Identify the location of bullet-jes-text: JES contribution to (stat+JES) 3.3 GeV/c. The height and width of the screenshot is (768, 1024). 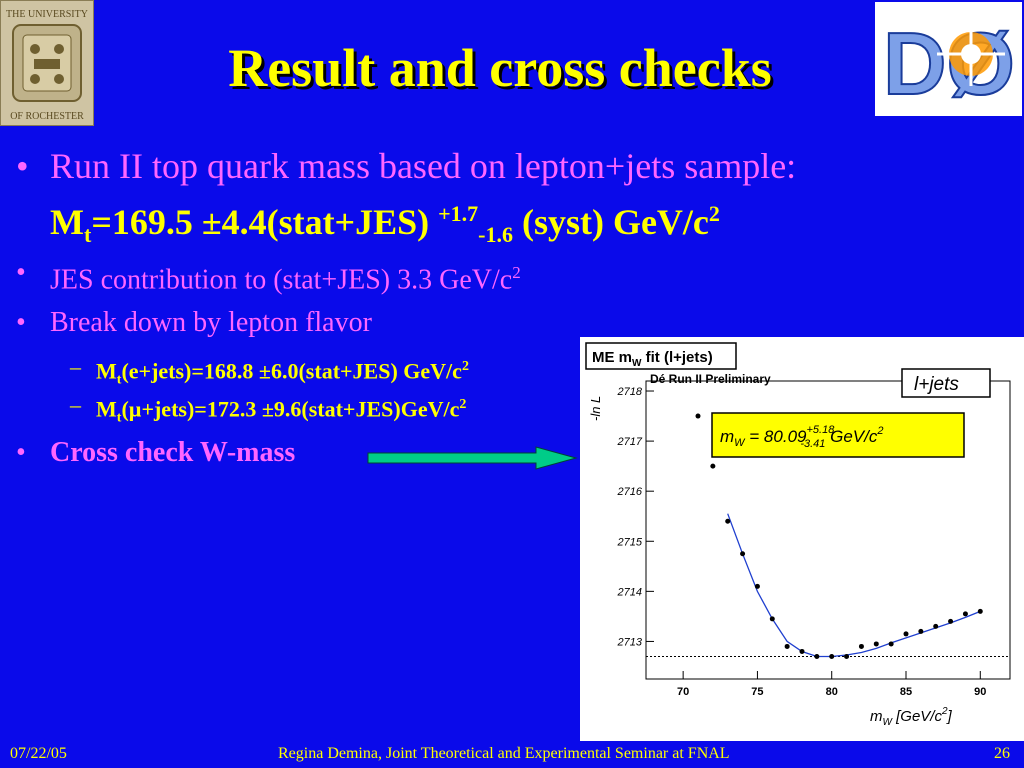
(281, 280).